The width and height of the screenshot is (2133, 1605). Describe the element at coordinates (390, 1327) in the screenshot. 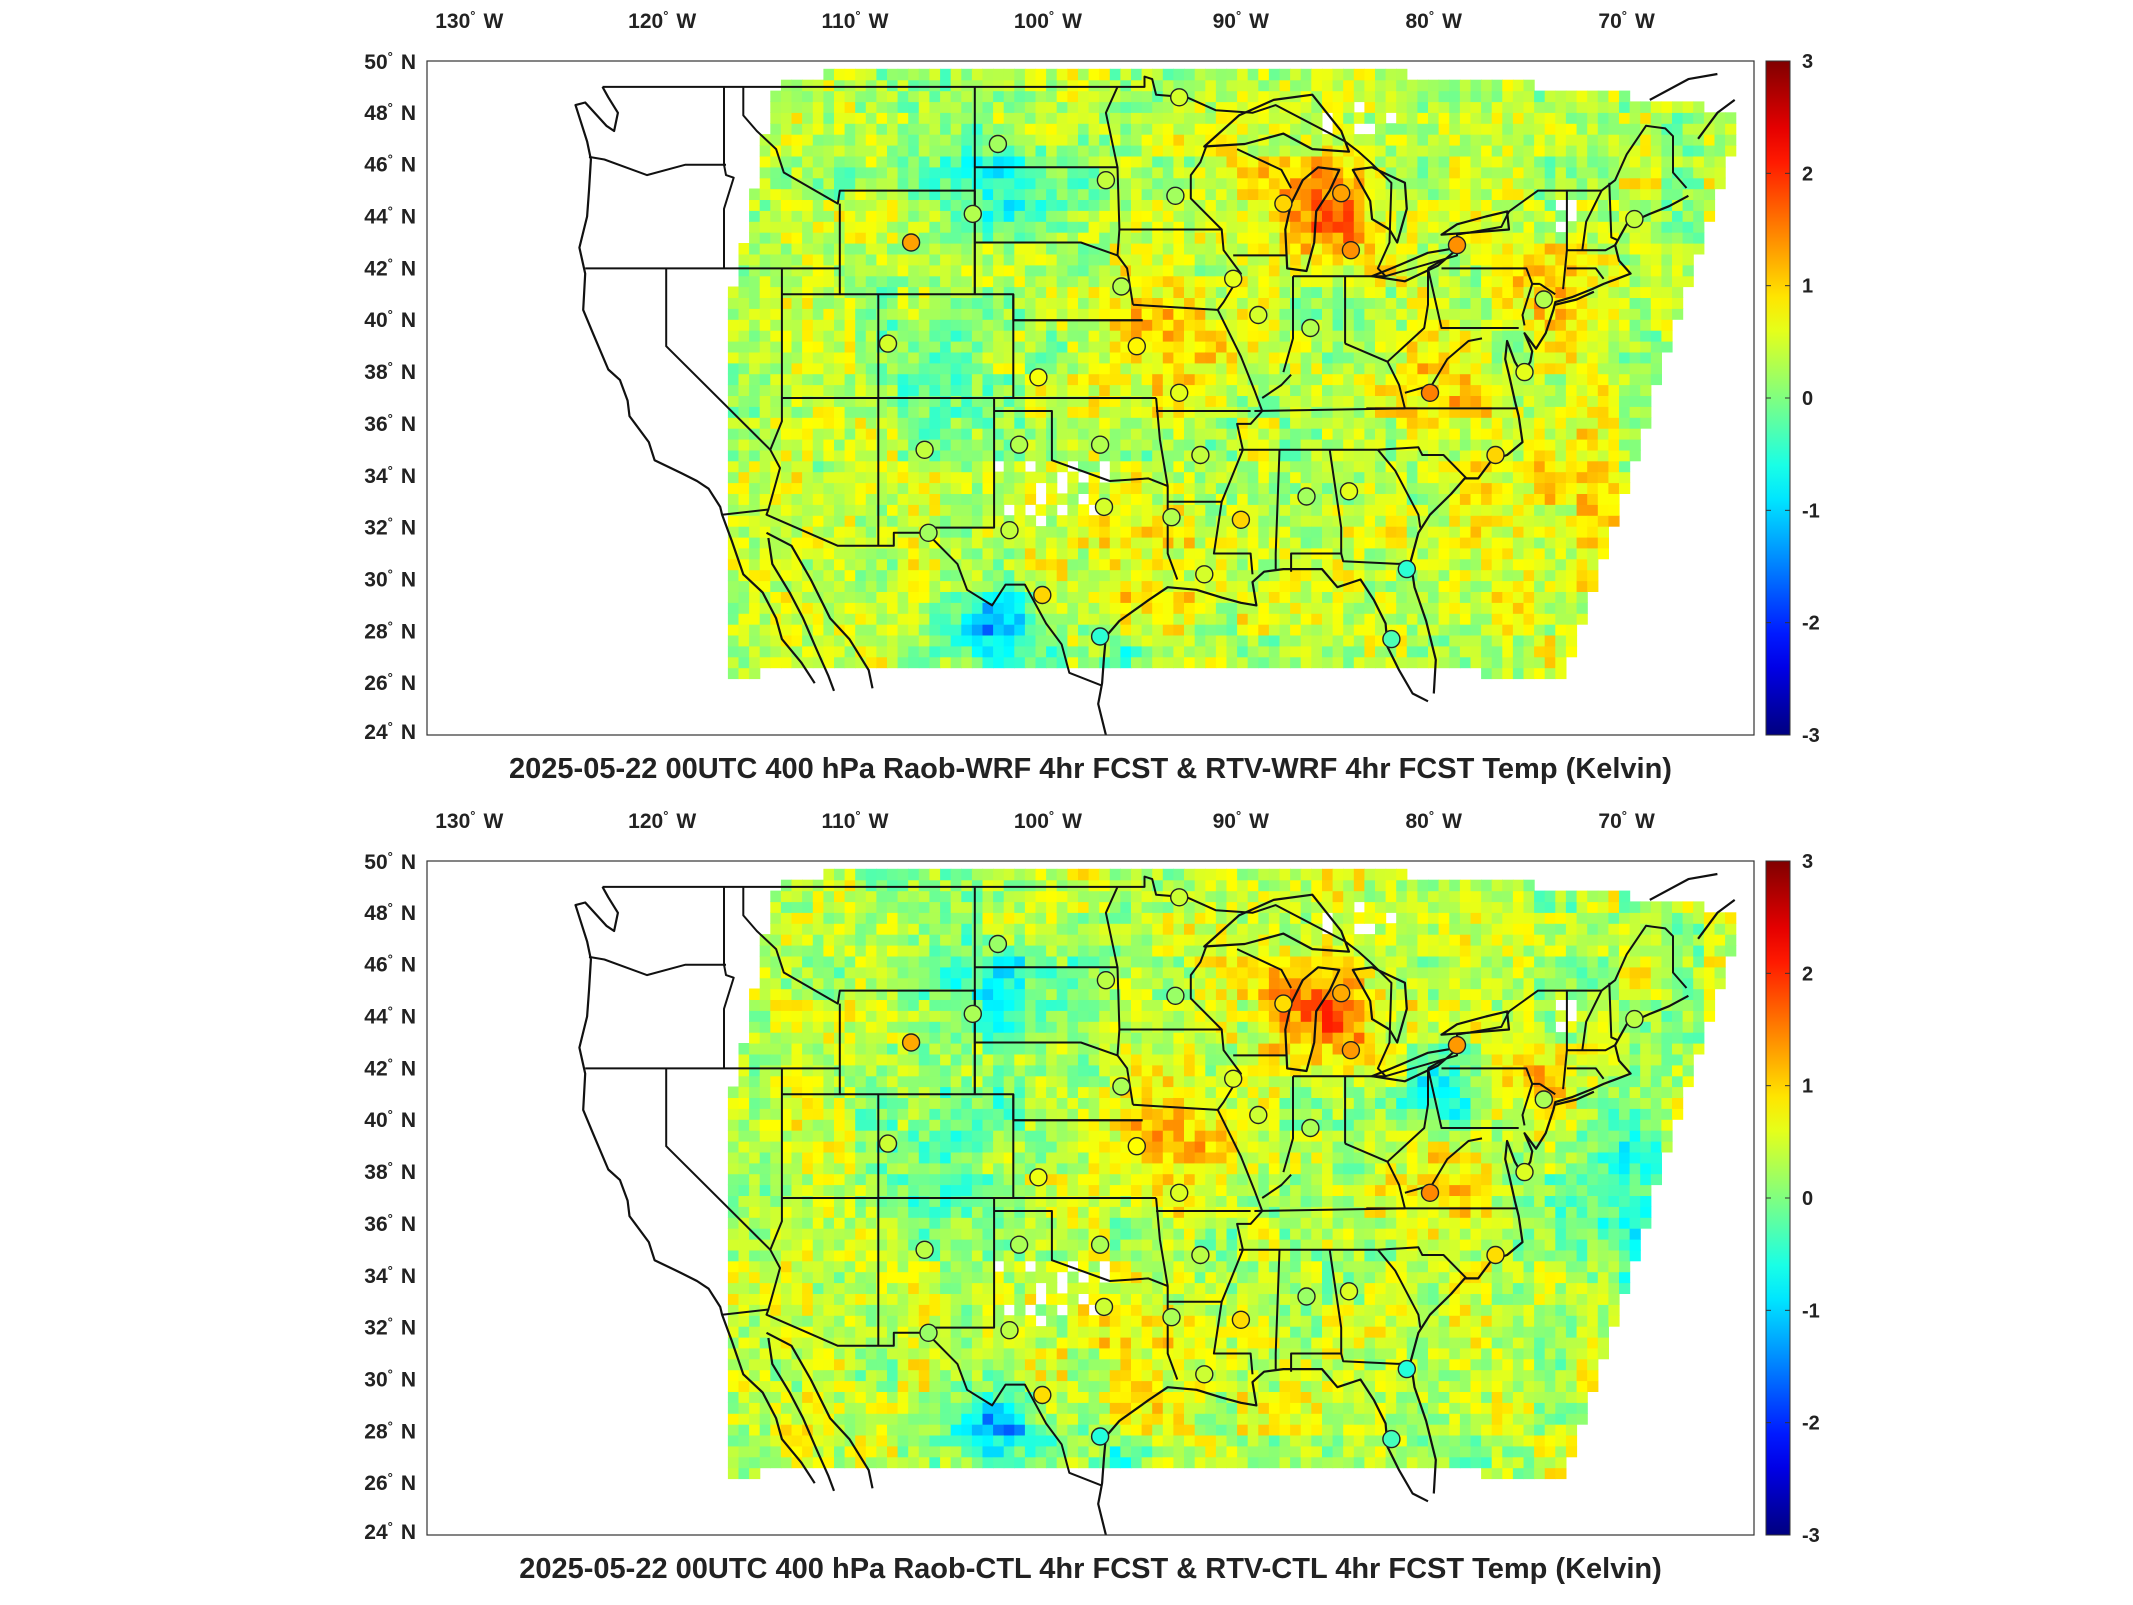

I see `latitude-tick-label: 32°N` at that location.